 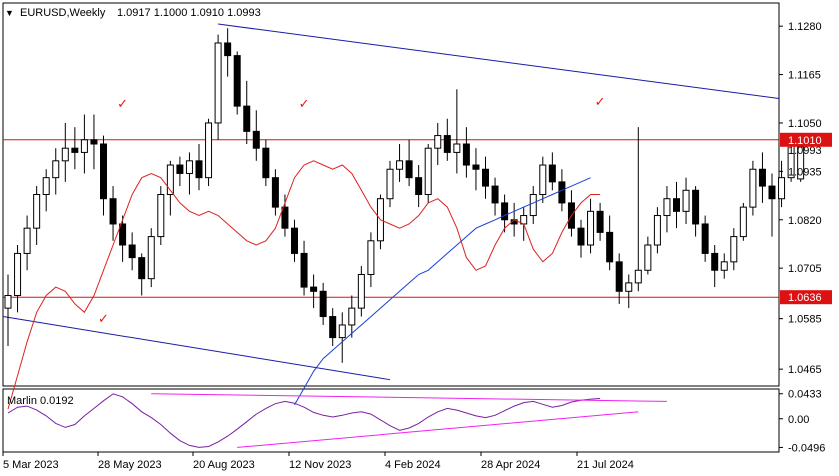 What do you see at coordinates (510, 465) in the screenshot?
I see `time-tick-label: 28 Apr 2024` at bounding box center [510, 465].